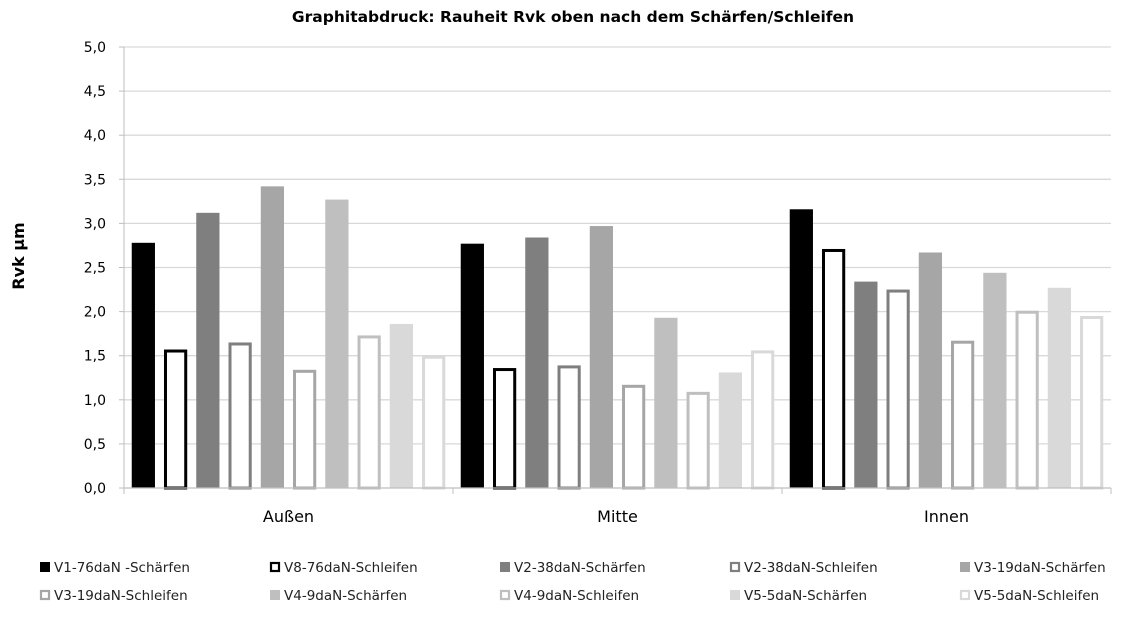 This screenshot has height=618, width=1146. I want to click on y-tick-label: 0,5, so click(95, 445).